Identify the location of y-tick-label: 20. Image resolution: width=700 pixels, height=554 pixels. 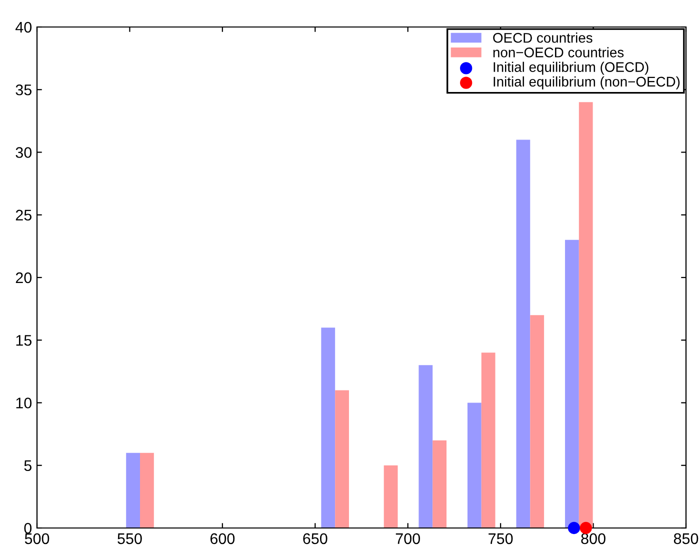
(24, 278).